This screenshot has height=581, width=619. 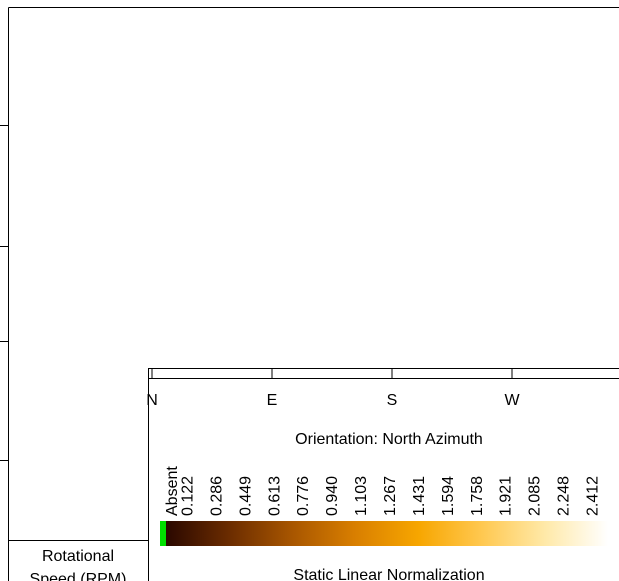 What do you see at coordinates (272, 400) in the screenshot?
I see `x-tick-label: E` at bounding box center [272, 400].